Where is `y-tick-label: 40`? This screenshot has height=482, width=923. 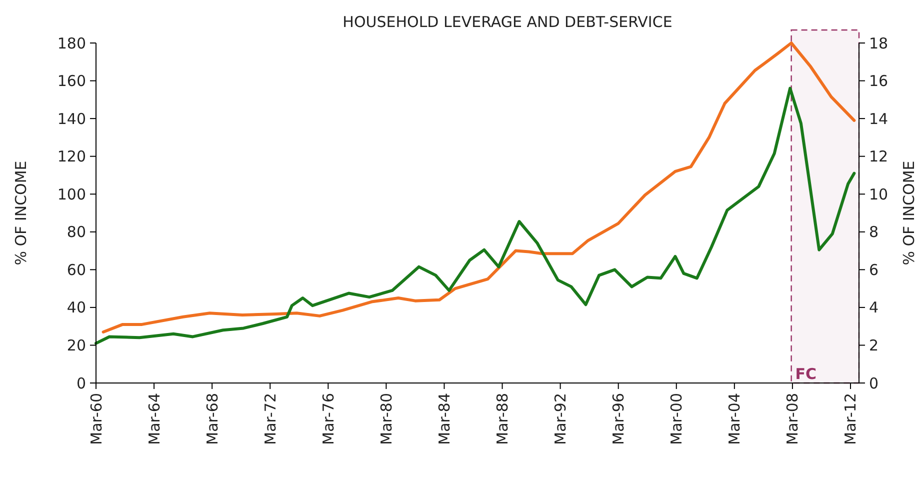 y-tick-label: 40 is located at coordinates (76, 307).